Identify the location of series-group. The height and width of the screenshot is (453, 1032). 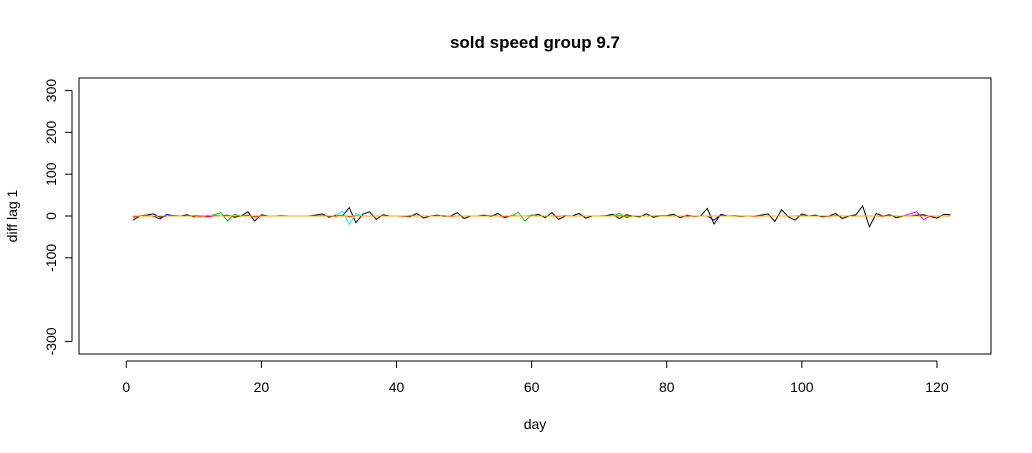
(541, 216).